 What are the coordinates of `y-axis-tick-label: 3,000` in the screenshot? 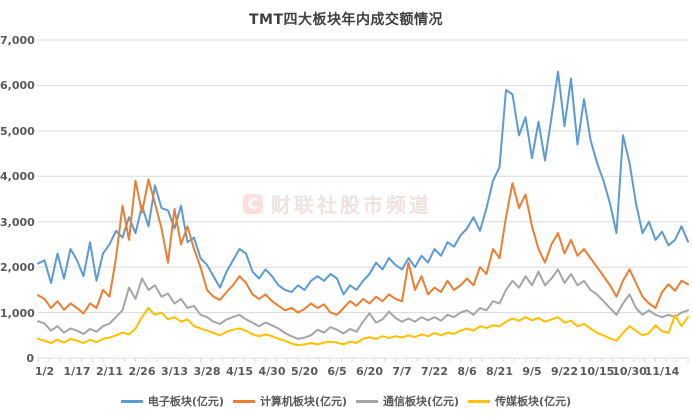 It's located at (17, 222).